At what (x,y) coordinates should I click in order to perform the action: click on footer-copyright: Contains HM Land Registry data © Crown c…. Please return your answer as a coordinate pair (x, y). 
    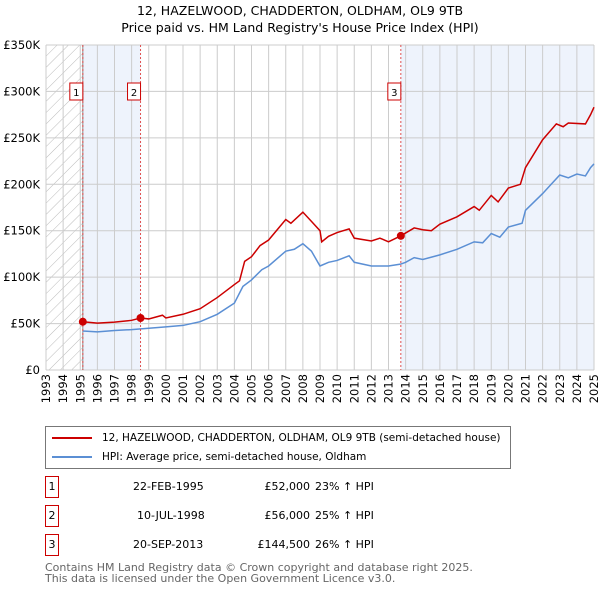
    Looking at the image, I should click on (259, 567).